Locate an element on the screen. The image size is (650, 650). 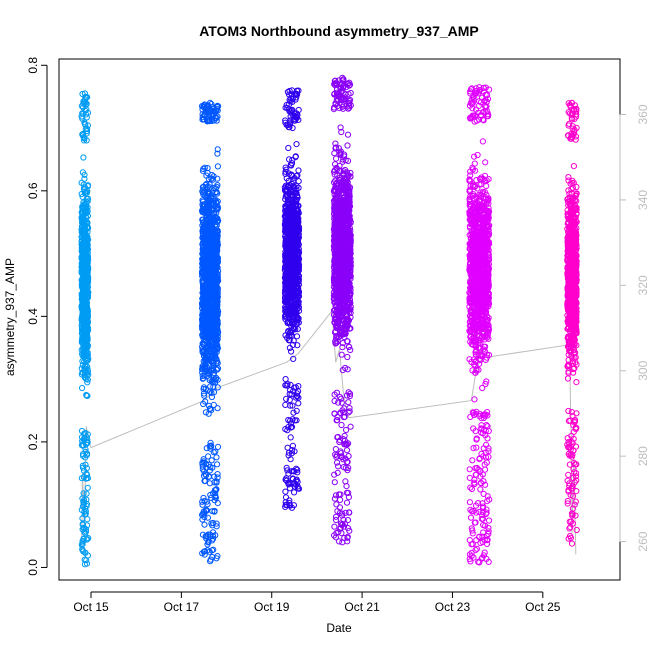
y-axis-title: asymmetry_937_AMP is located at coordinates (10, 317).